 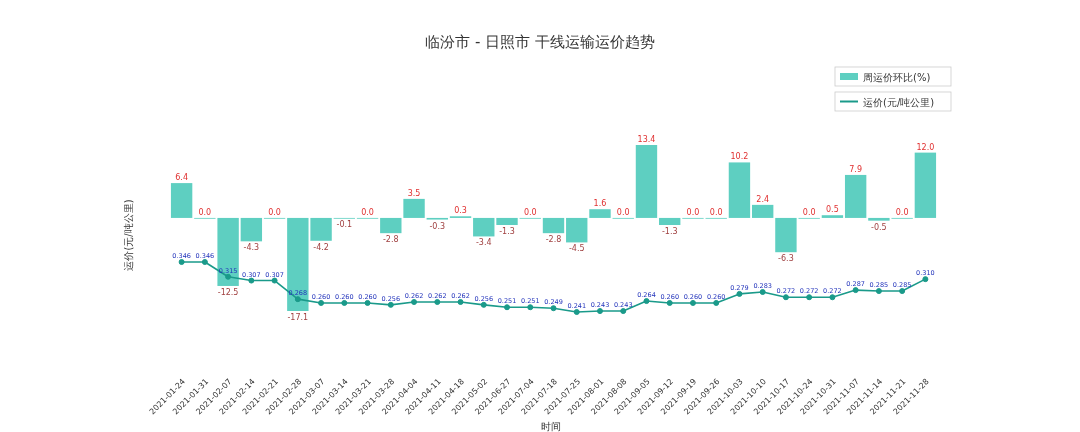 I want to click on data-label: 0.3, so click(x=460, y=211).